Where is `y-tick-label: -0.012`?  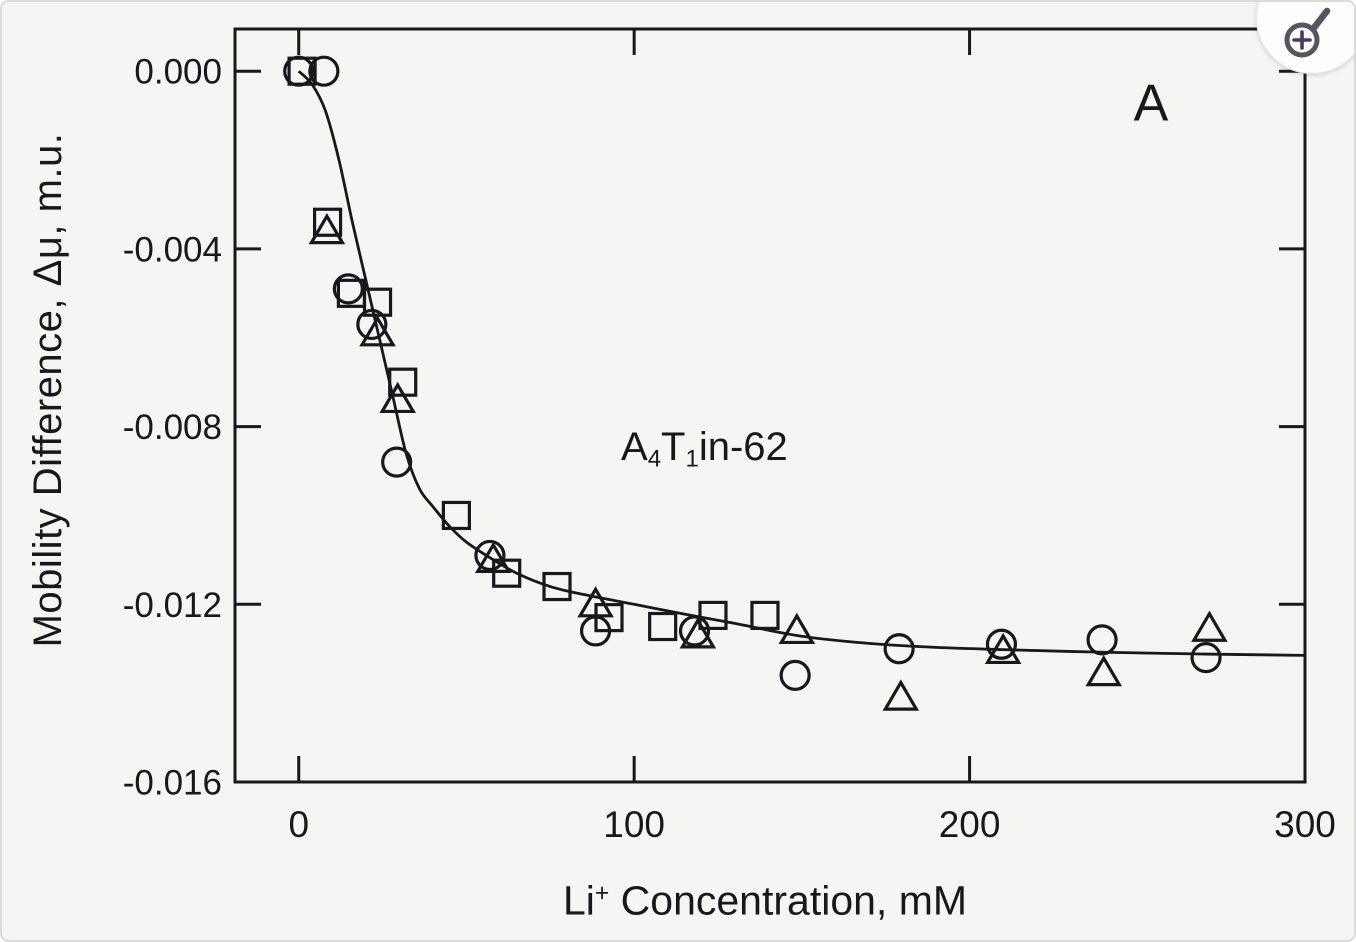
y-tick-label: -0.012 is located at coordinates (172, 605).